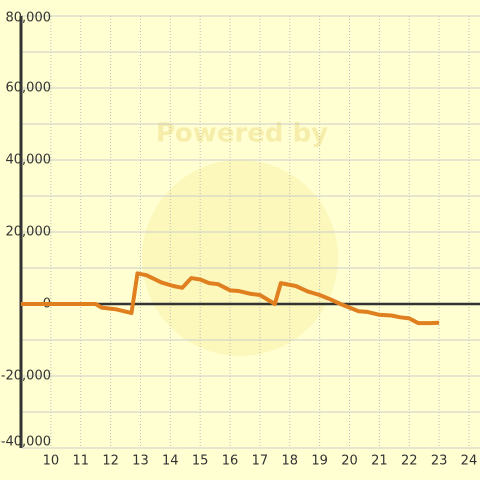 The image size is (480, 480). Describe the element at coordinates (409, 461) in the screenshot. I see `x-tick-label: 22` at that location.